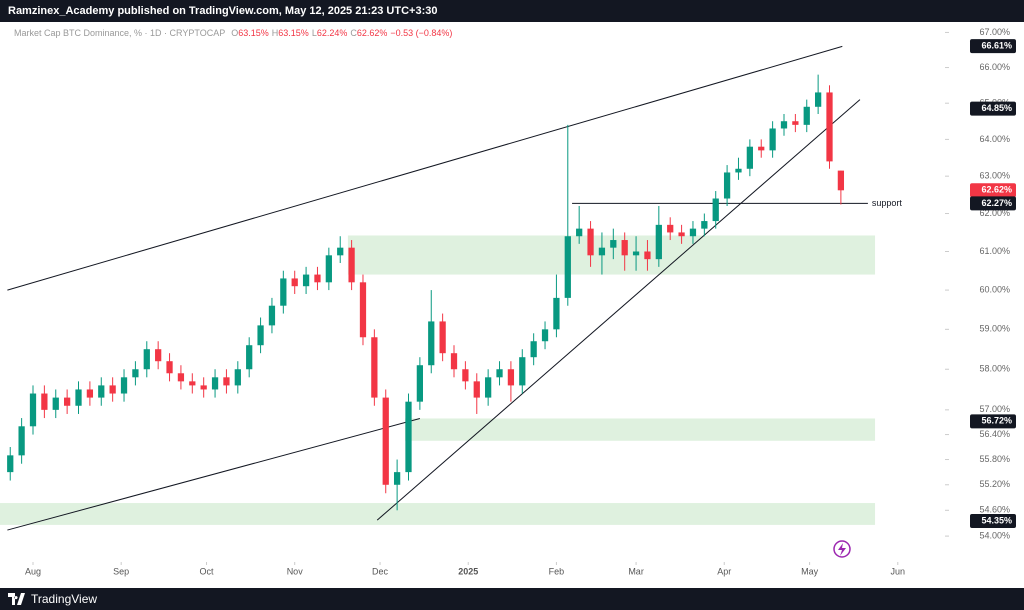  What do you see at coordinates (996, 108) in the screenshot?
I see `price-tag-label: 64.85%` at bounding box center [996, 108].